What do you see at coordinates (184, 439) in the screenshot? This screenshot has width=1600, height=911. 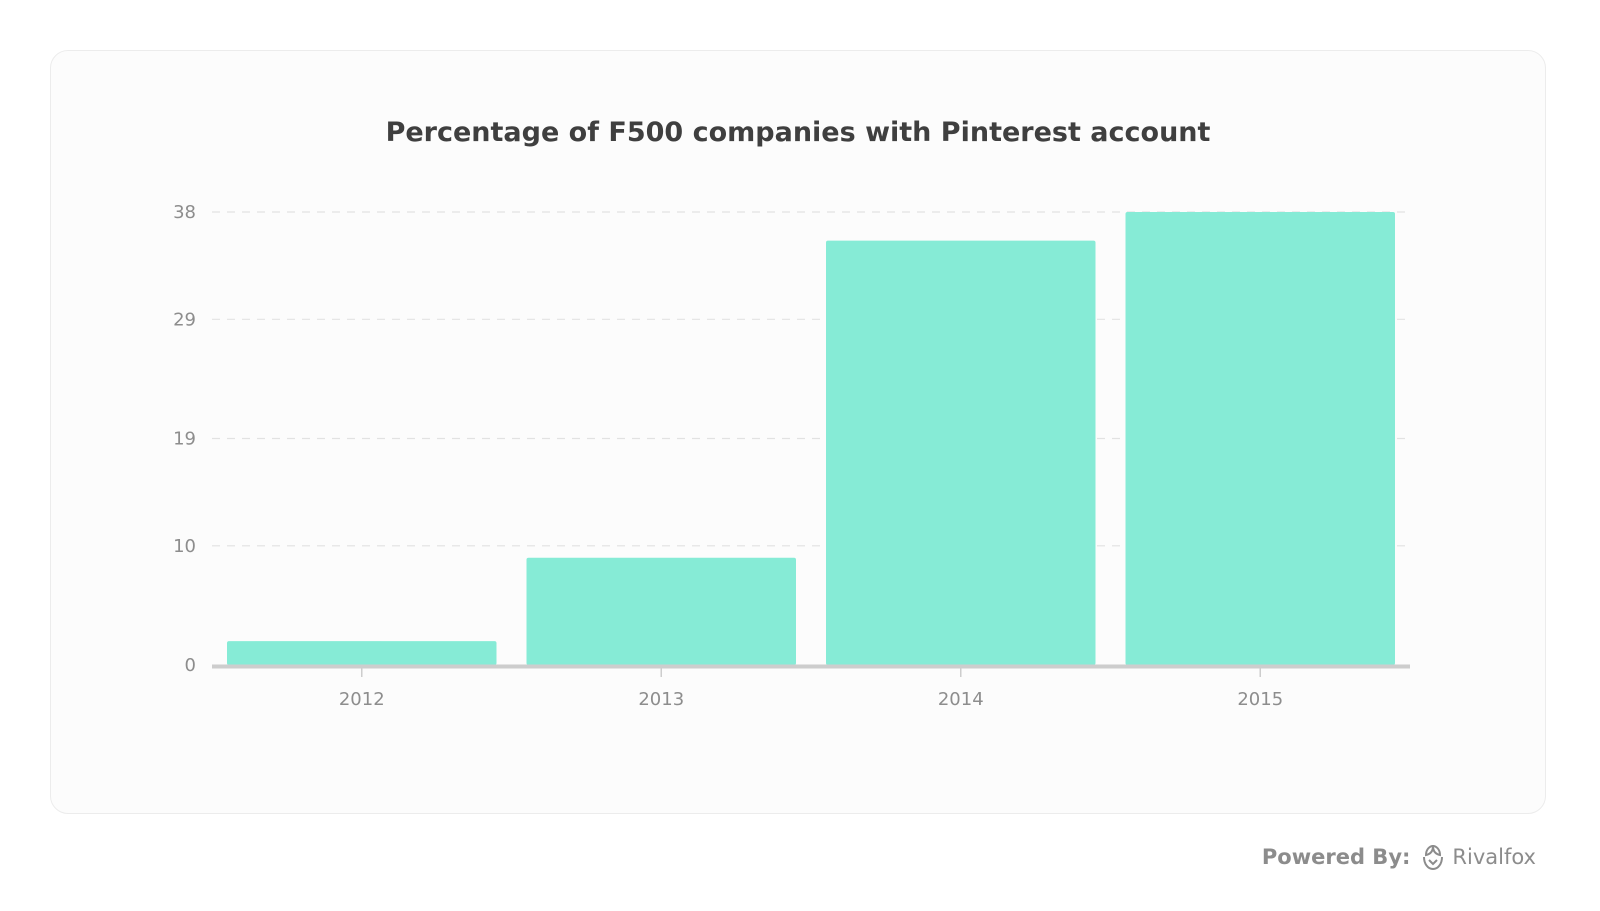 I see `y-tick-label: 19` at bounding box center [184, 439].